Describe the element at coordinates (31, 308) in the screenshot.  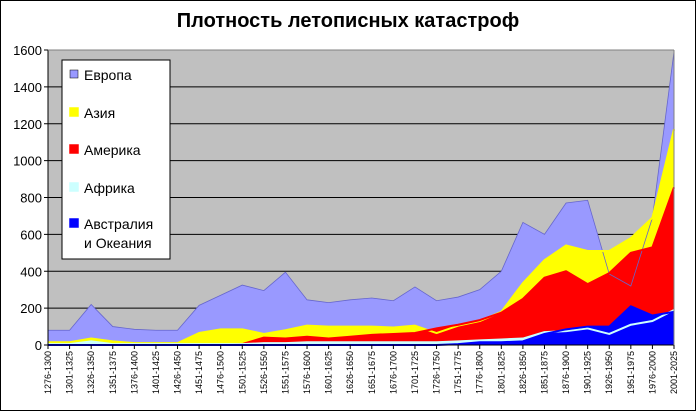
I see `y-tick-label: 200` at that location.